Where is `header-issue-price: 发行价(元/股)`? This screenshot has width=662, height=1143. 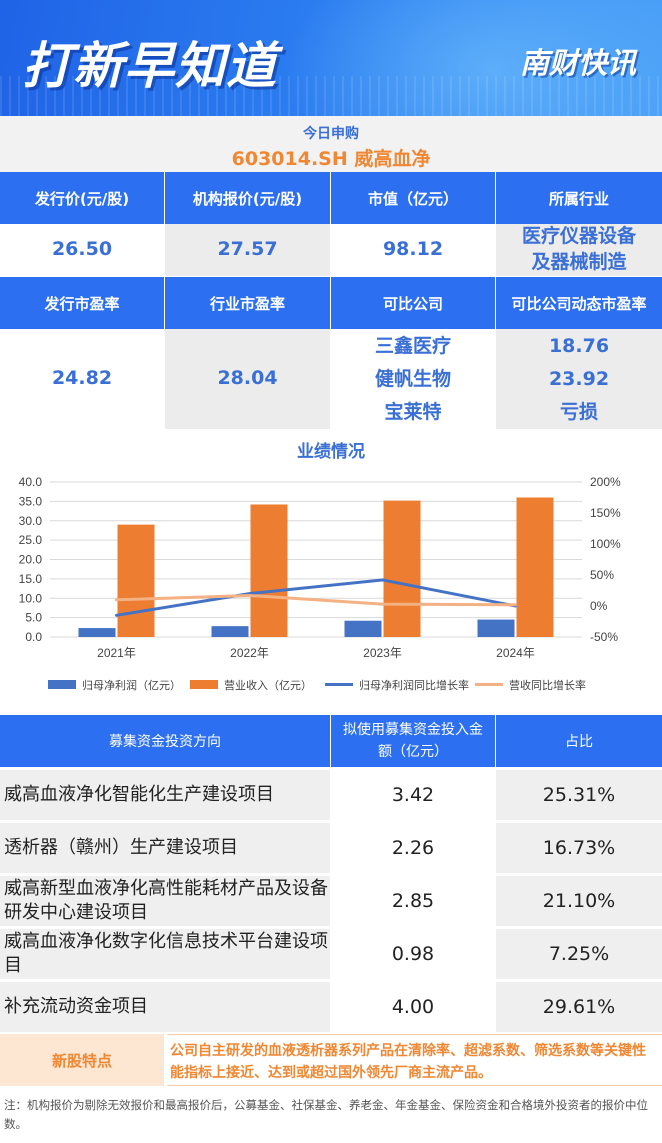
header-issue-price: 发行价(元/股) is located at coordinates (82, 198).